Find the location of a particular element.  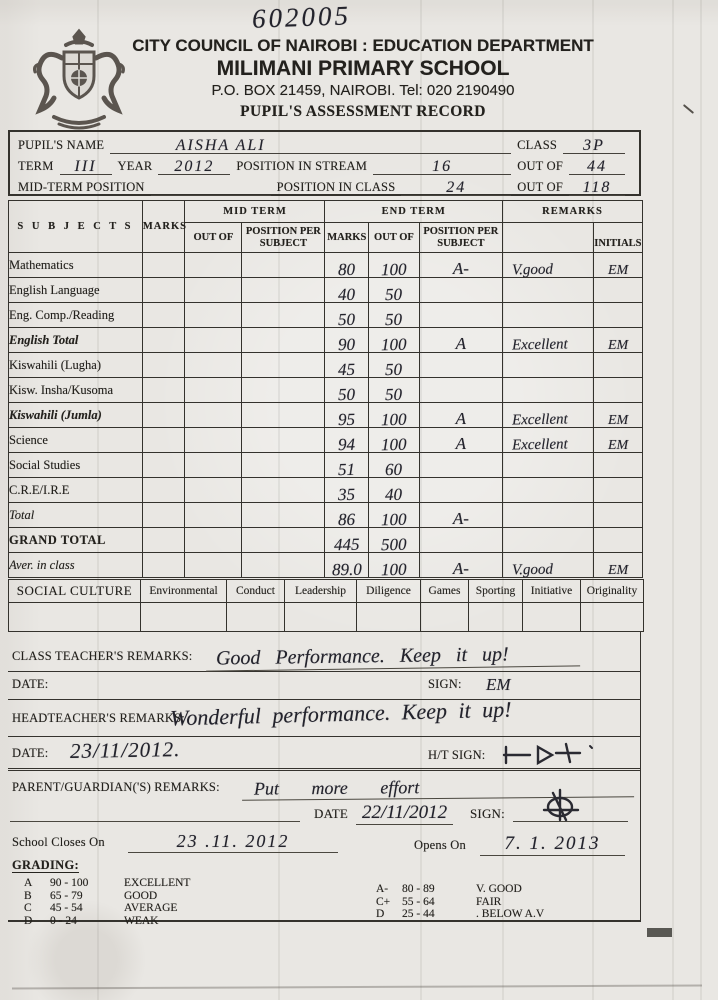

initials-cell: EM is located at coordinates (618, 340).